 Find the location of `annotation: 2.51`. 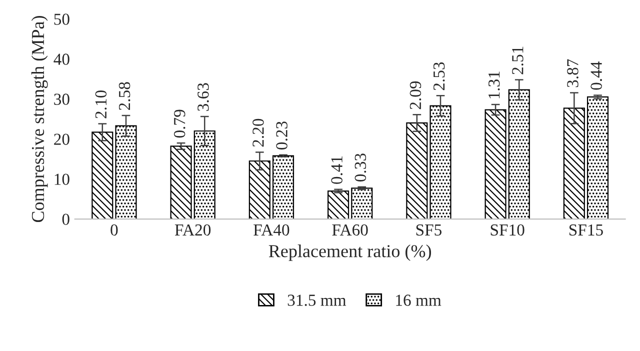

annotation: 2.51 is located at coordinates (518, 60).